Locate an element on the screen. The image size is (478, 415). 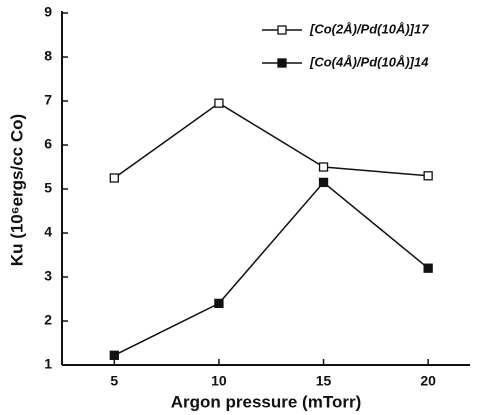
y-tick-label: 7 is located at coordinates (48, 100).